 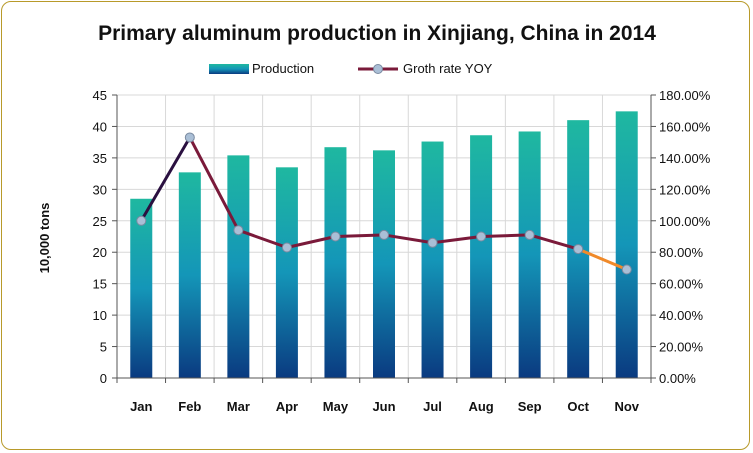 What do you see at coordinates (448, 68) in the screenshot?
I see `legend-growth-label: Groth rate YOY` at bounding box center [448, 68].